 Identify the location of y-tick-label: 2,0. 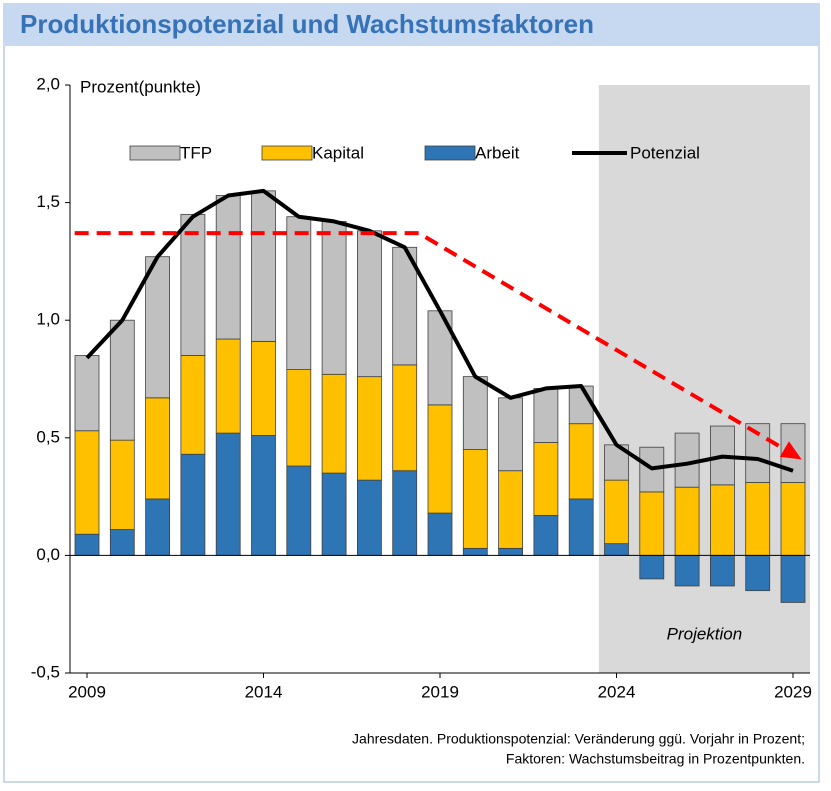
(48, 83).